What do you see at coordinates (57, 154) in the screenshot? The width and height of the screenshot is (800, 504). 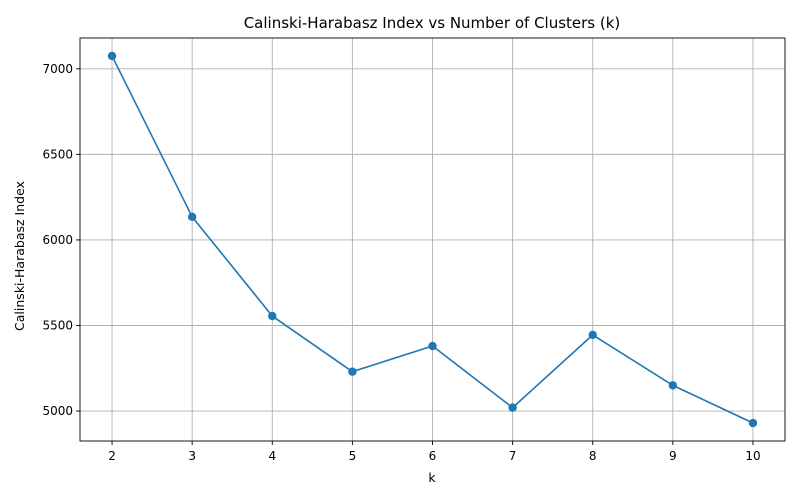 I see `y-tick-label: 6500` at bounding box center [57, 154].